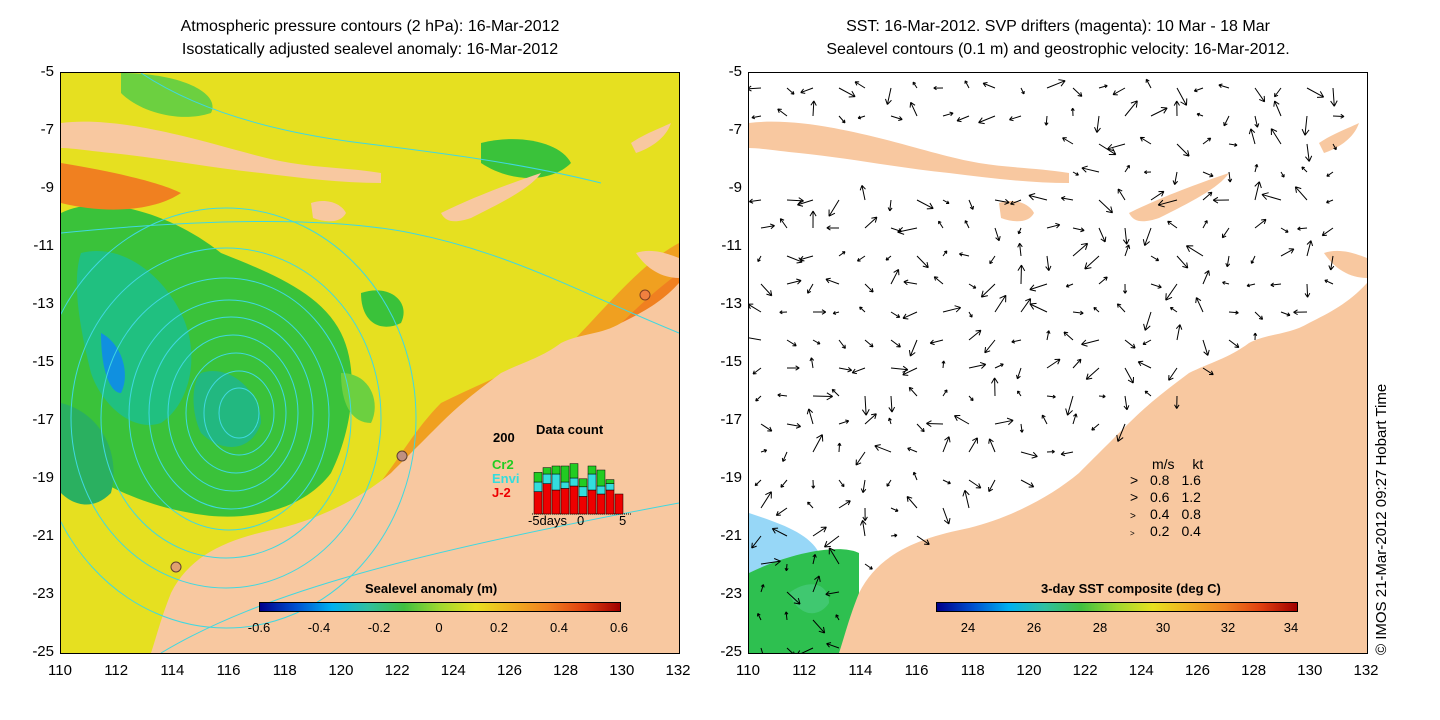  What do you see at coordinates (566, 670) in the screenshot?
I see `x-tick-label: 128` at bounding box center [566, 670].